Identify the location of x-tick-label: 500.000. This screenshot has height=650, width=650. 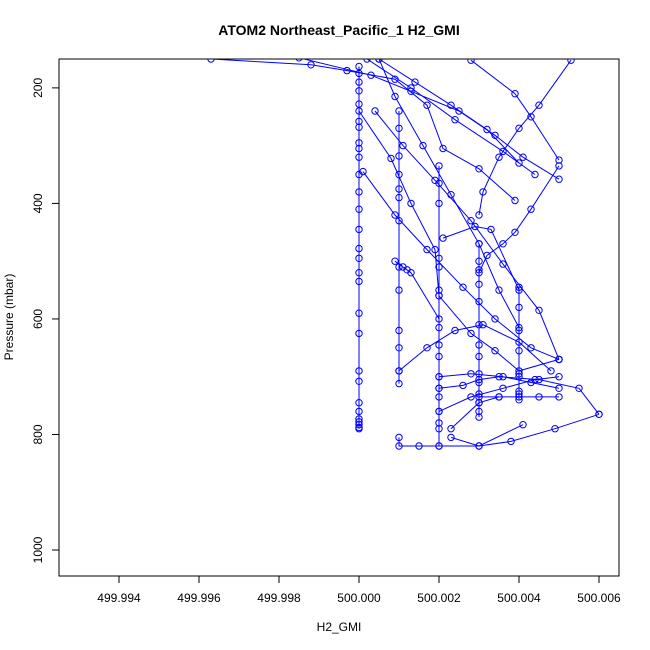
(359, 598).